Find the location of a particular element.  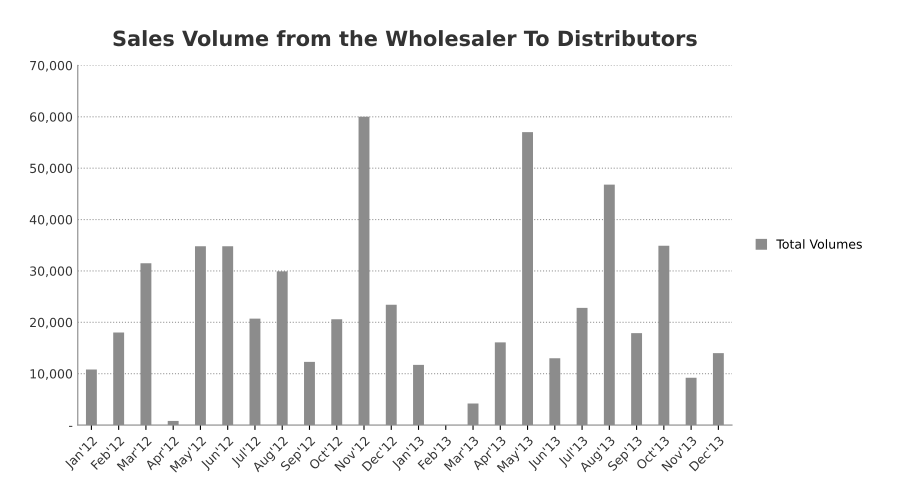

y-tick-label: 30,000 is located at coordinates (51, 272).